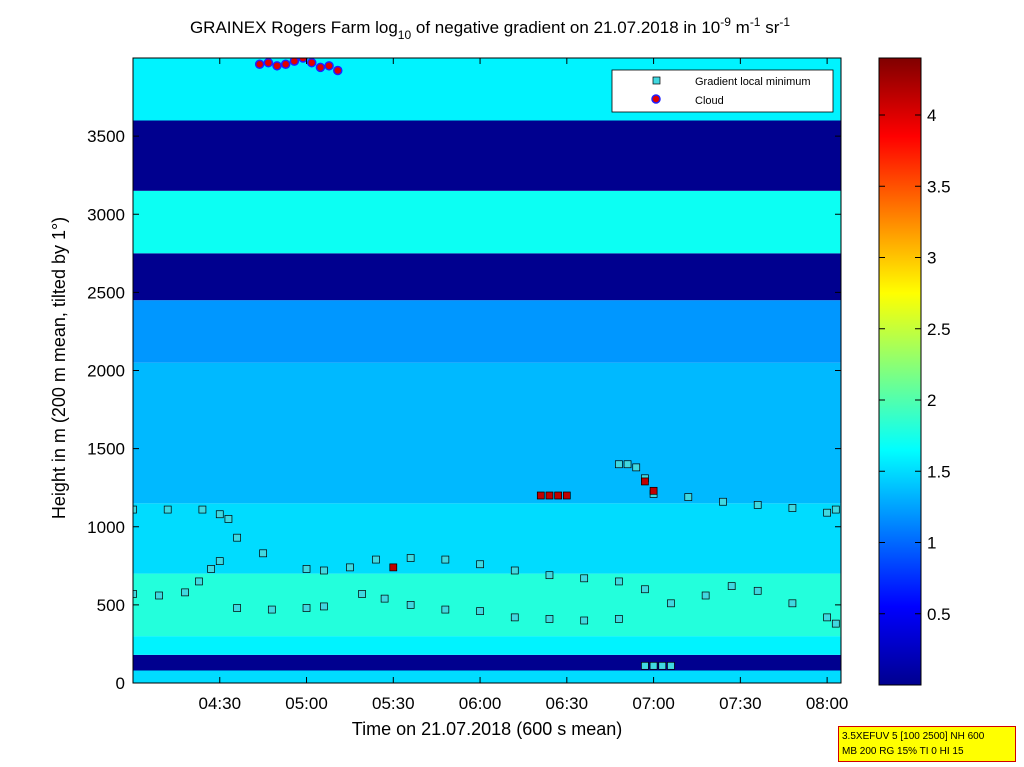  What do you see at coordinates (656, 99) in the screenshot?
I see `legend-circle-marker` at bounding box center [656, 99].